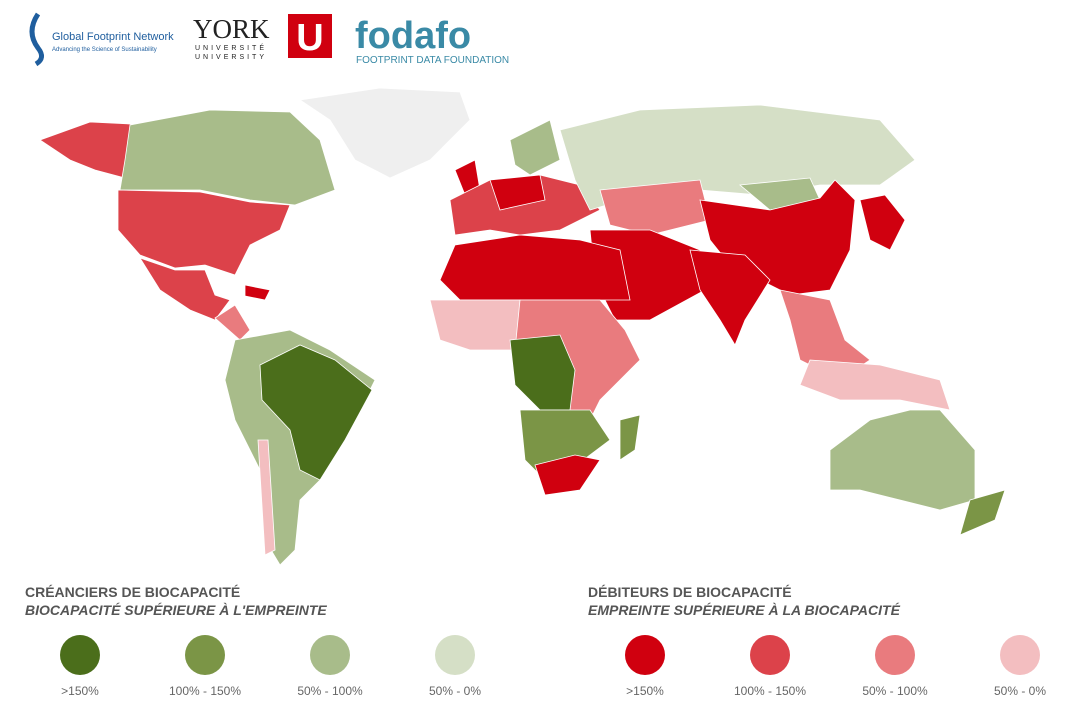  I want to click on york-line1: UNIVERSITÉ, so click(231, 47).